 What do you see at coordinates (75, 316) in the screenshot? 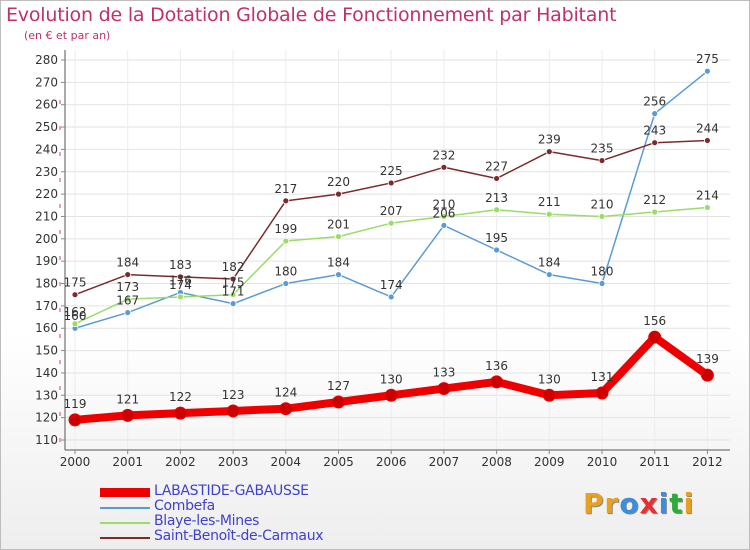
I see `data-label: 160` at bounding box center [75, 316].